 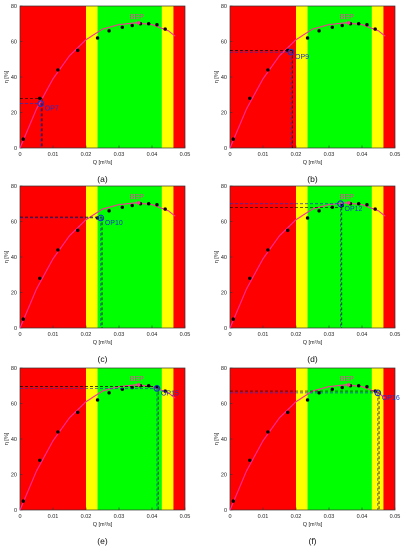 What do you see at coordinates (170, 393) in the screenshot?
I see `operating-point-label: OP15` at bounding box center [170, 393].